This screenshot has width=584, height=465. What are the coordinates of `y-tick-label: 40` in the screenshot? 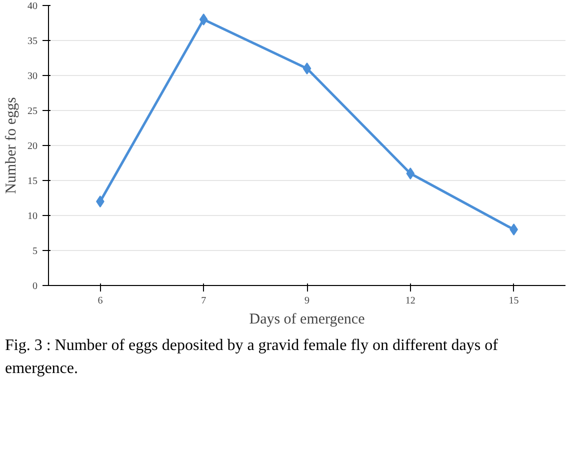 It's located at (33, 6).